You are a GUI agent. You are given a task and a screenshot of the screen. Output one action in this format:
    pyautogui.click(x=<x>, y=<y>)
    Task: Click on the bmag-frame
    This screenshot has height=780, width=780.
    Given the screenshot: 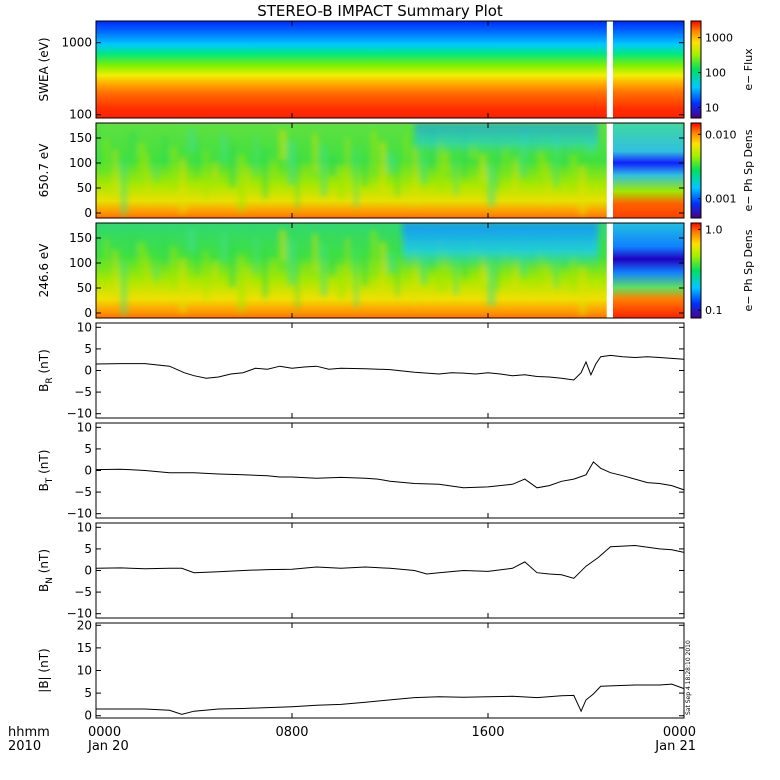 What is the action you would take?
    pyautogui.click(x=390, y=670)
    